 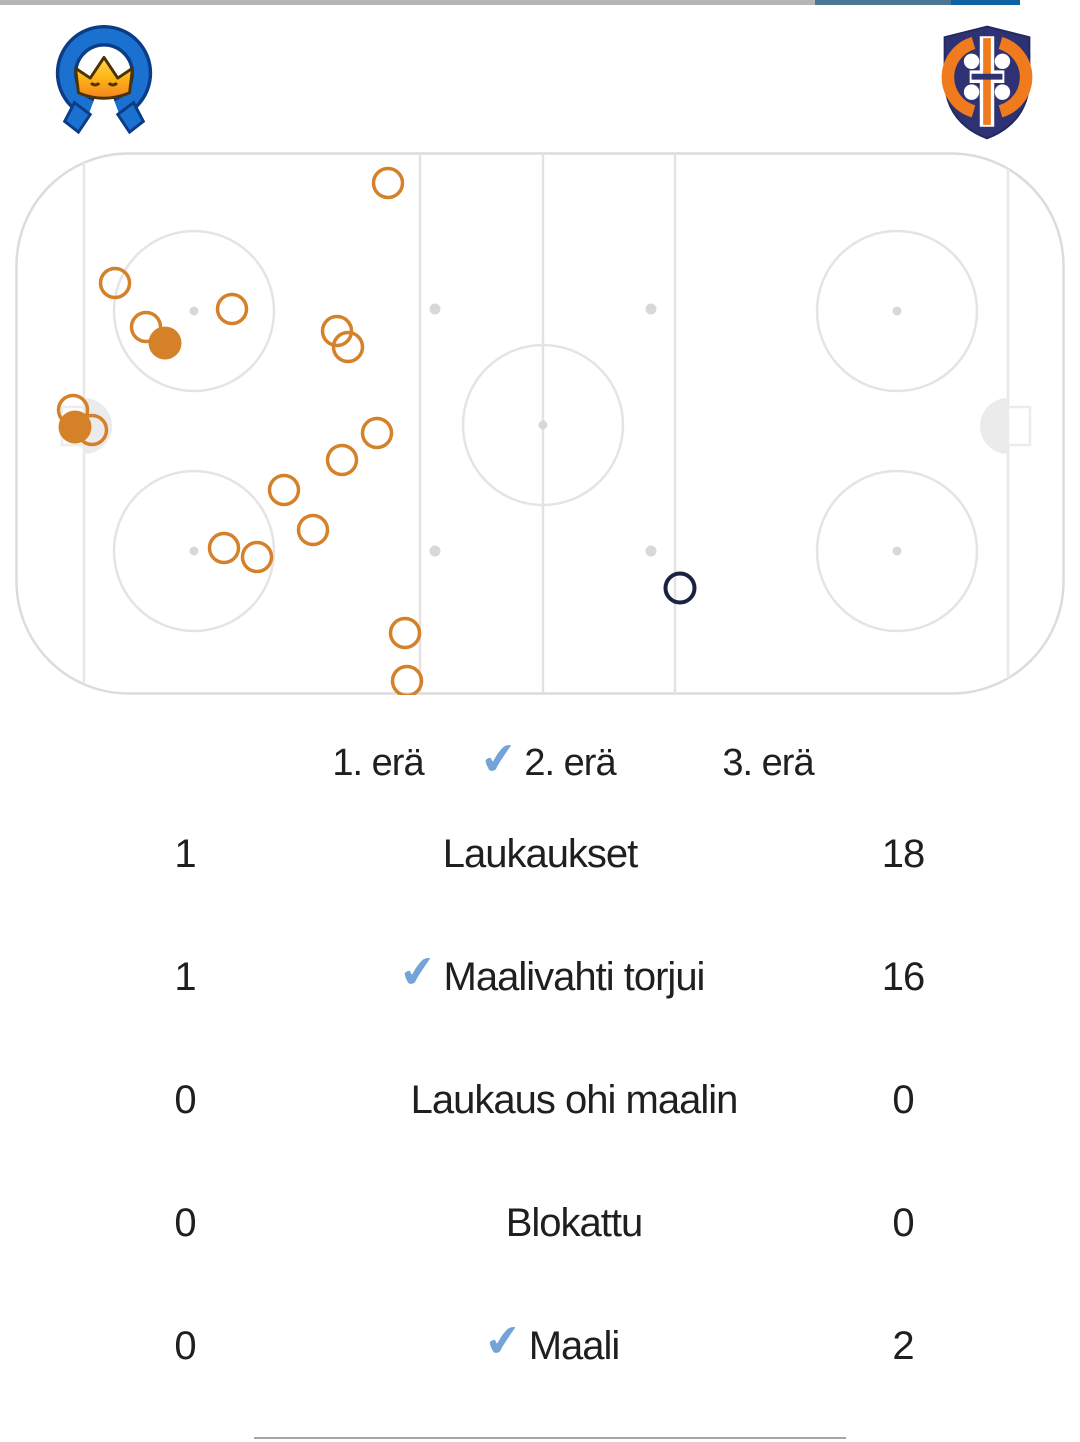 I want to click on tab-label: 1. erä, so click(x=378, y=763).